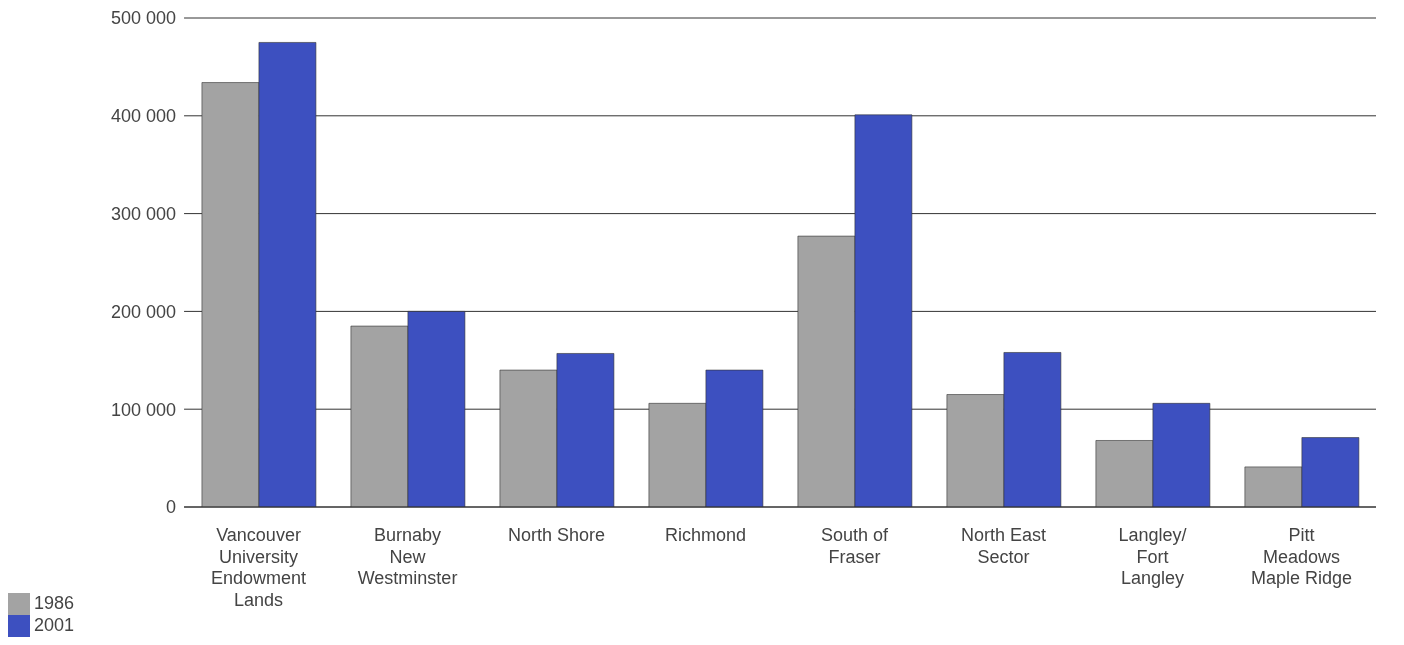  Describe the element at coordinates (143, 311) in the screenshot. I see `y-tick-label: 200 000` at that location.